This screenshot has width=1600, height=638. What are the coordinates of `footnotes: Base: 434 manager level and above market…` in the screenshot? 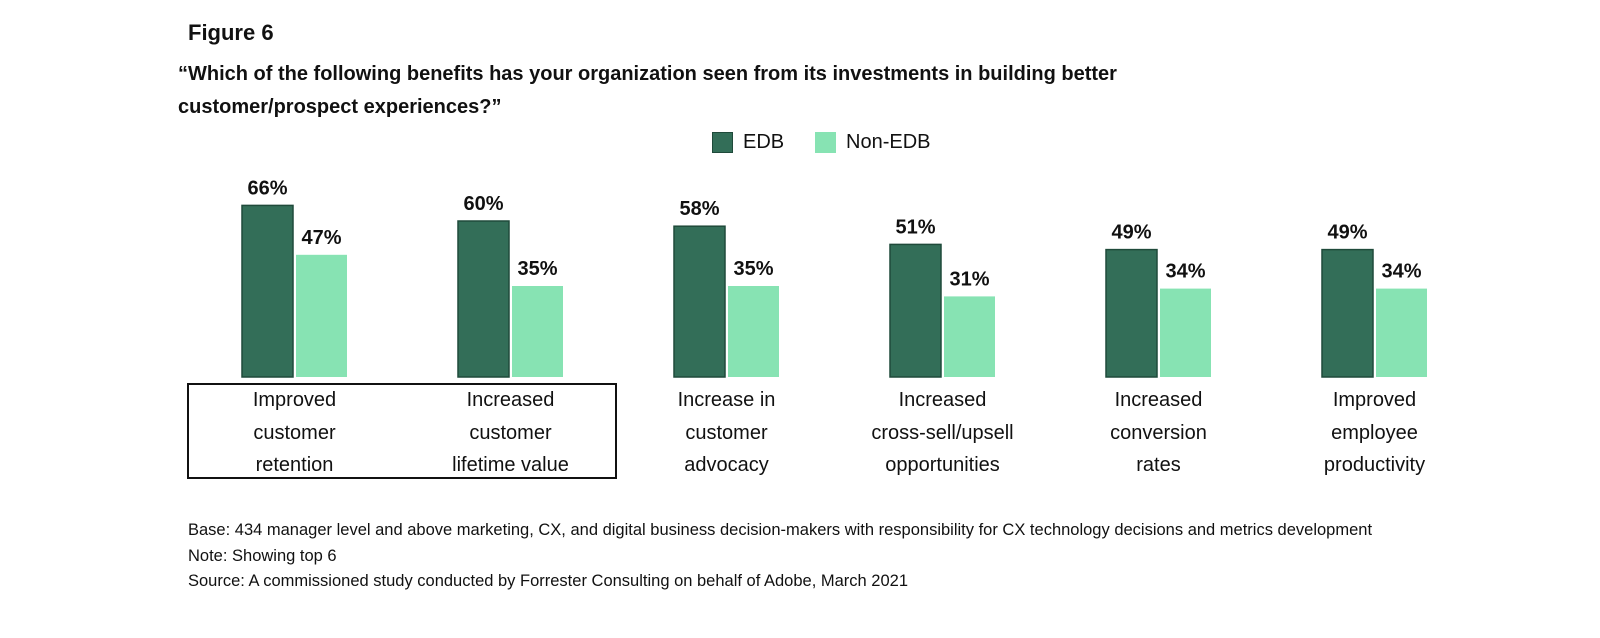 It's located at (848, 556).